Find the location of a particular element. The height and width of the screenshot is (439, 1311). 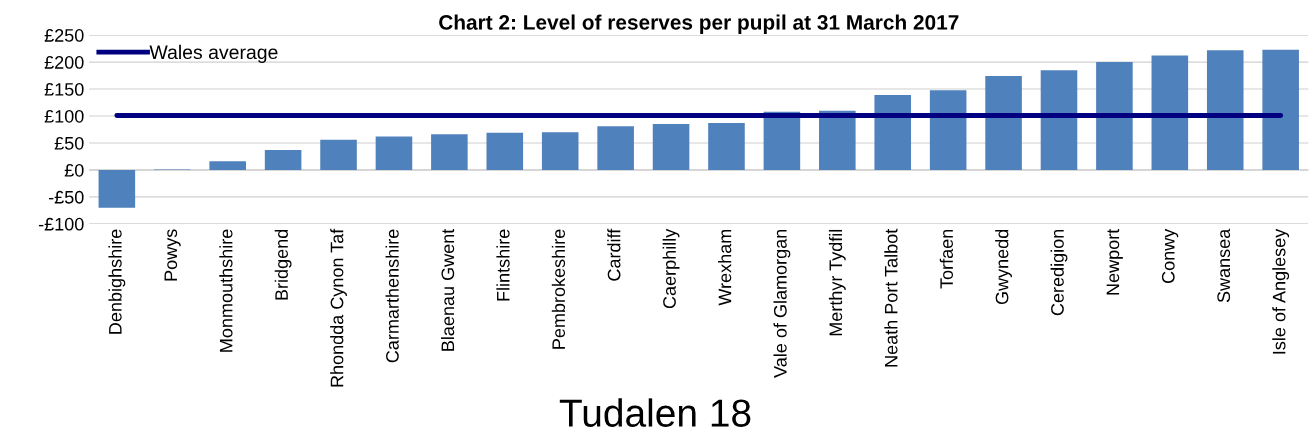

y-tick-label: -£50 is located at coordinates (66, 197).